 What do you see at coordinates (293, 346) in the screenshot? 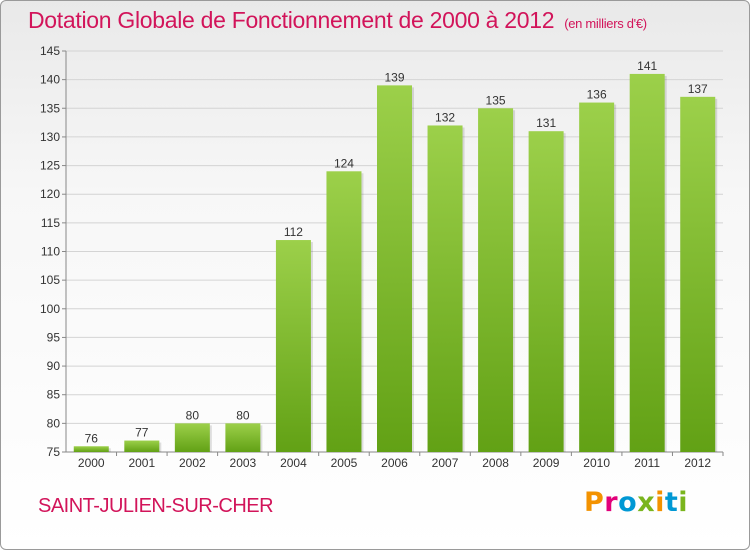
I see `bar-2004` at bounding box center [293, 346].